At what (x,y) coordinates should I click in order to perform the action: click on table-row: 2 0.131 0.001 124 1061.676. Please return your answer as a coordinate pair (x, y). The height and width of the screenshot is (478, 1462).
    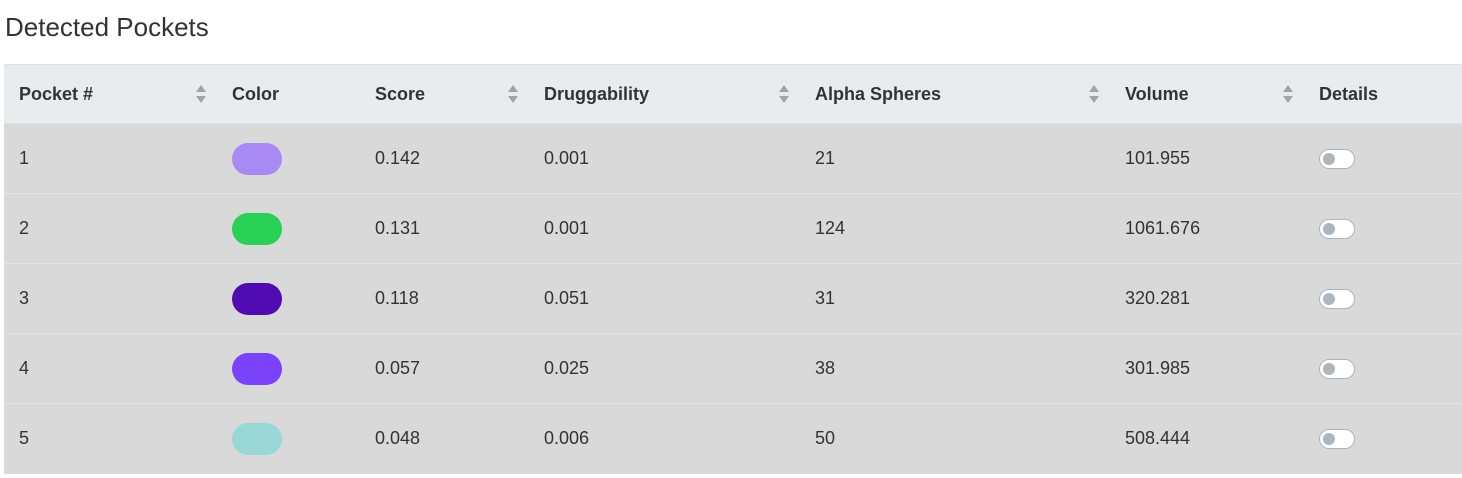
    Looking at the image, I should click on (733, 228).